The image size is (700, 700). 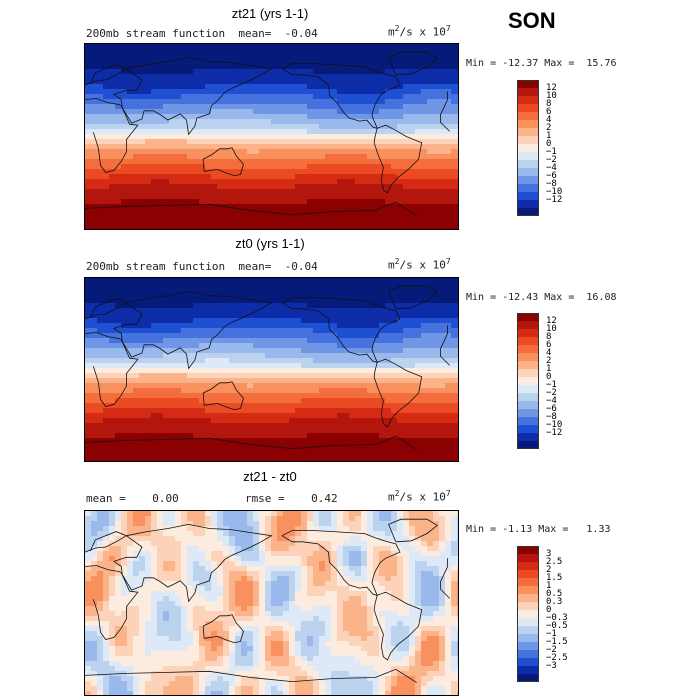 I want to click on panel1-map, so click(x=271, y=136).